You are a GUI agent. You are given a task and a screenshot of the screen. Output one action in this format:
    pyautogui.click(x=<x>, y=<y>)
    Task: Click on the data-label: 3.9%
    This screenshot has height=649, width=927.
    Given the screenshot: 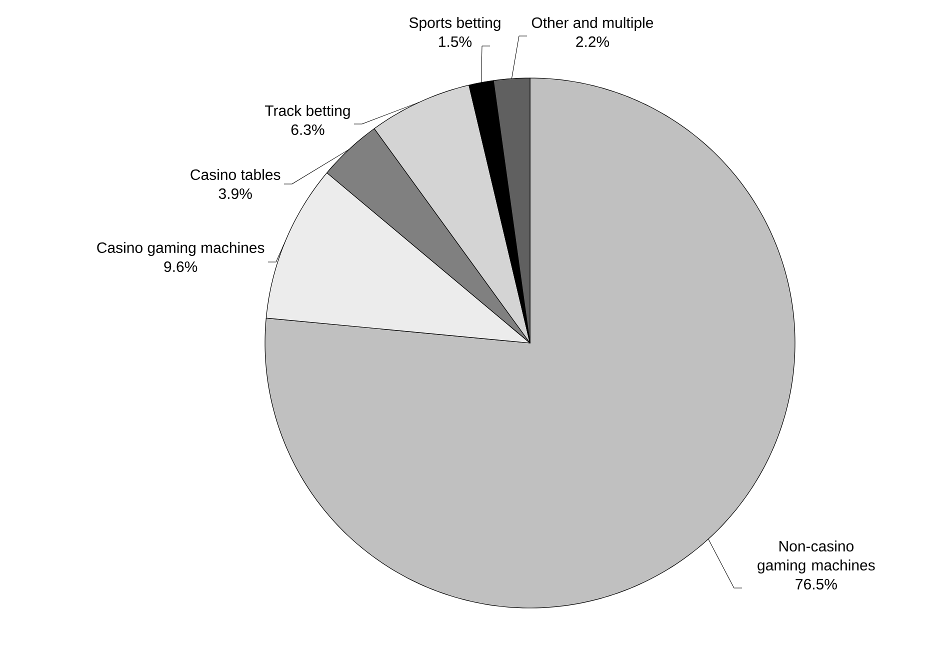 What is the action you would take?
    pyautogui.click(x=235, y=193)
    